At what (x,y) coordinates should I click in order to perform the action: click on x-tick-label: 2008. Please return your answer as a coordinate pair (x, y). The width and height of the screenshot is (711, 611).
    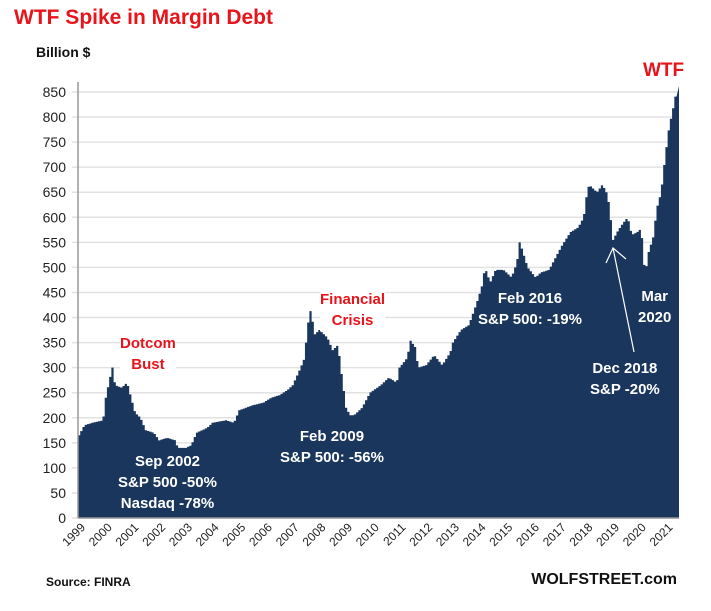
    Looking at the image, I should click on (314, 534).